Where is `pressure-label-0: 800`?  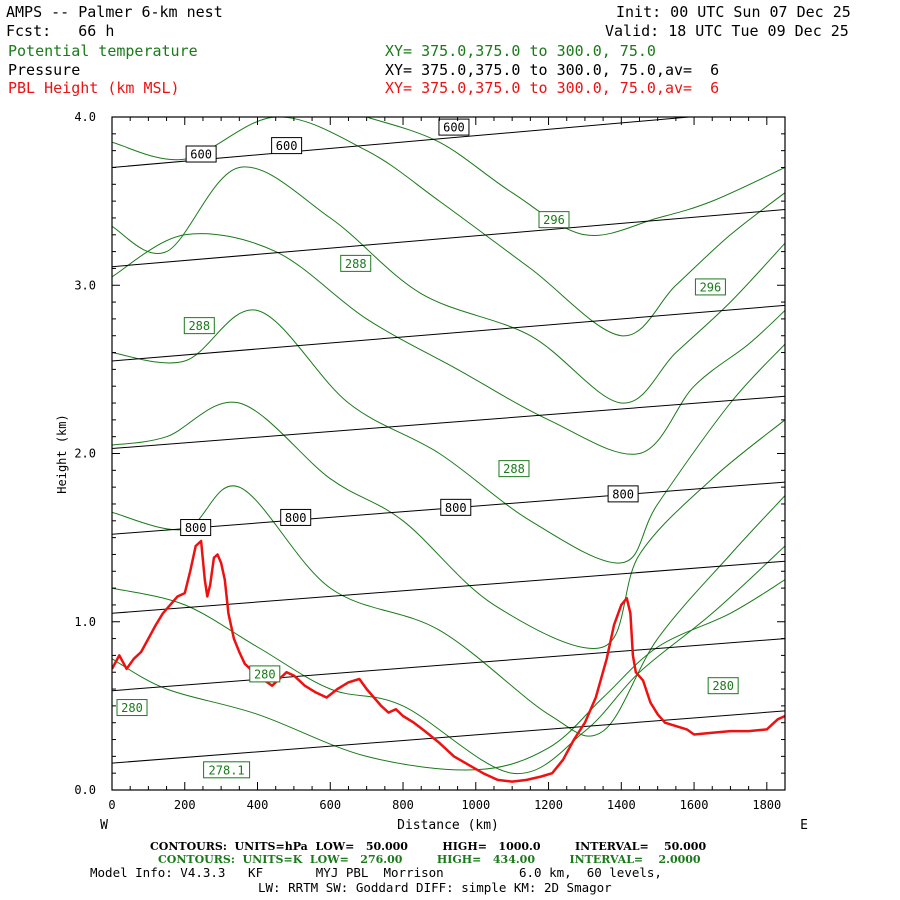
pressure-label-0: 800 is located at coordinates (196, 528).